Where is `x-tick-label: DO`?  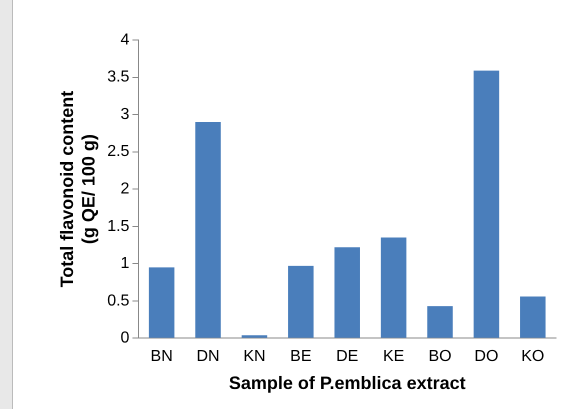 x-tick-label: DO is located at coordinates (486, 357).